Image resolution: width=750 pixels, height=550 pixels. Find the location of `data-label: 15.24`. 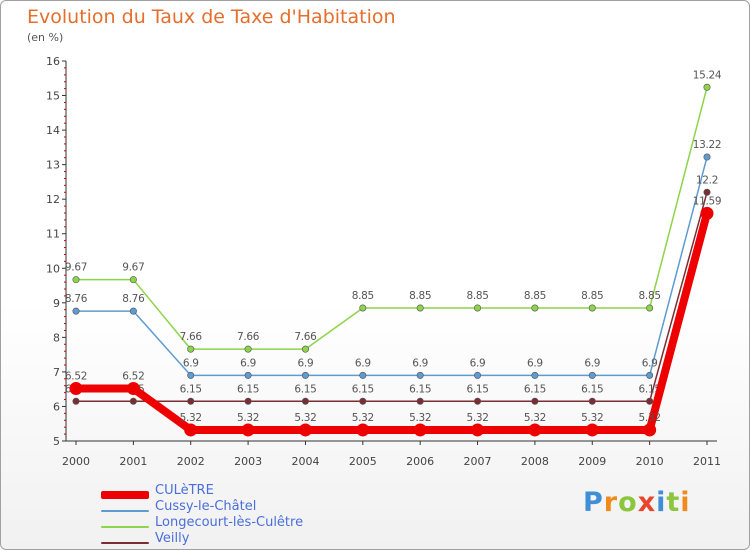

data-label: 15.24 is located at coordinates (707, 75).